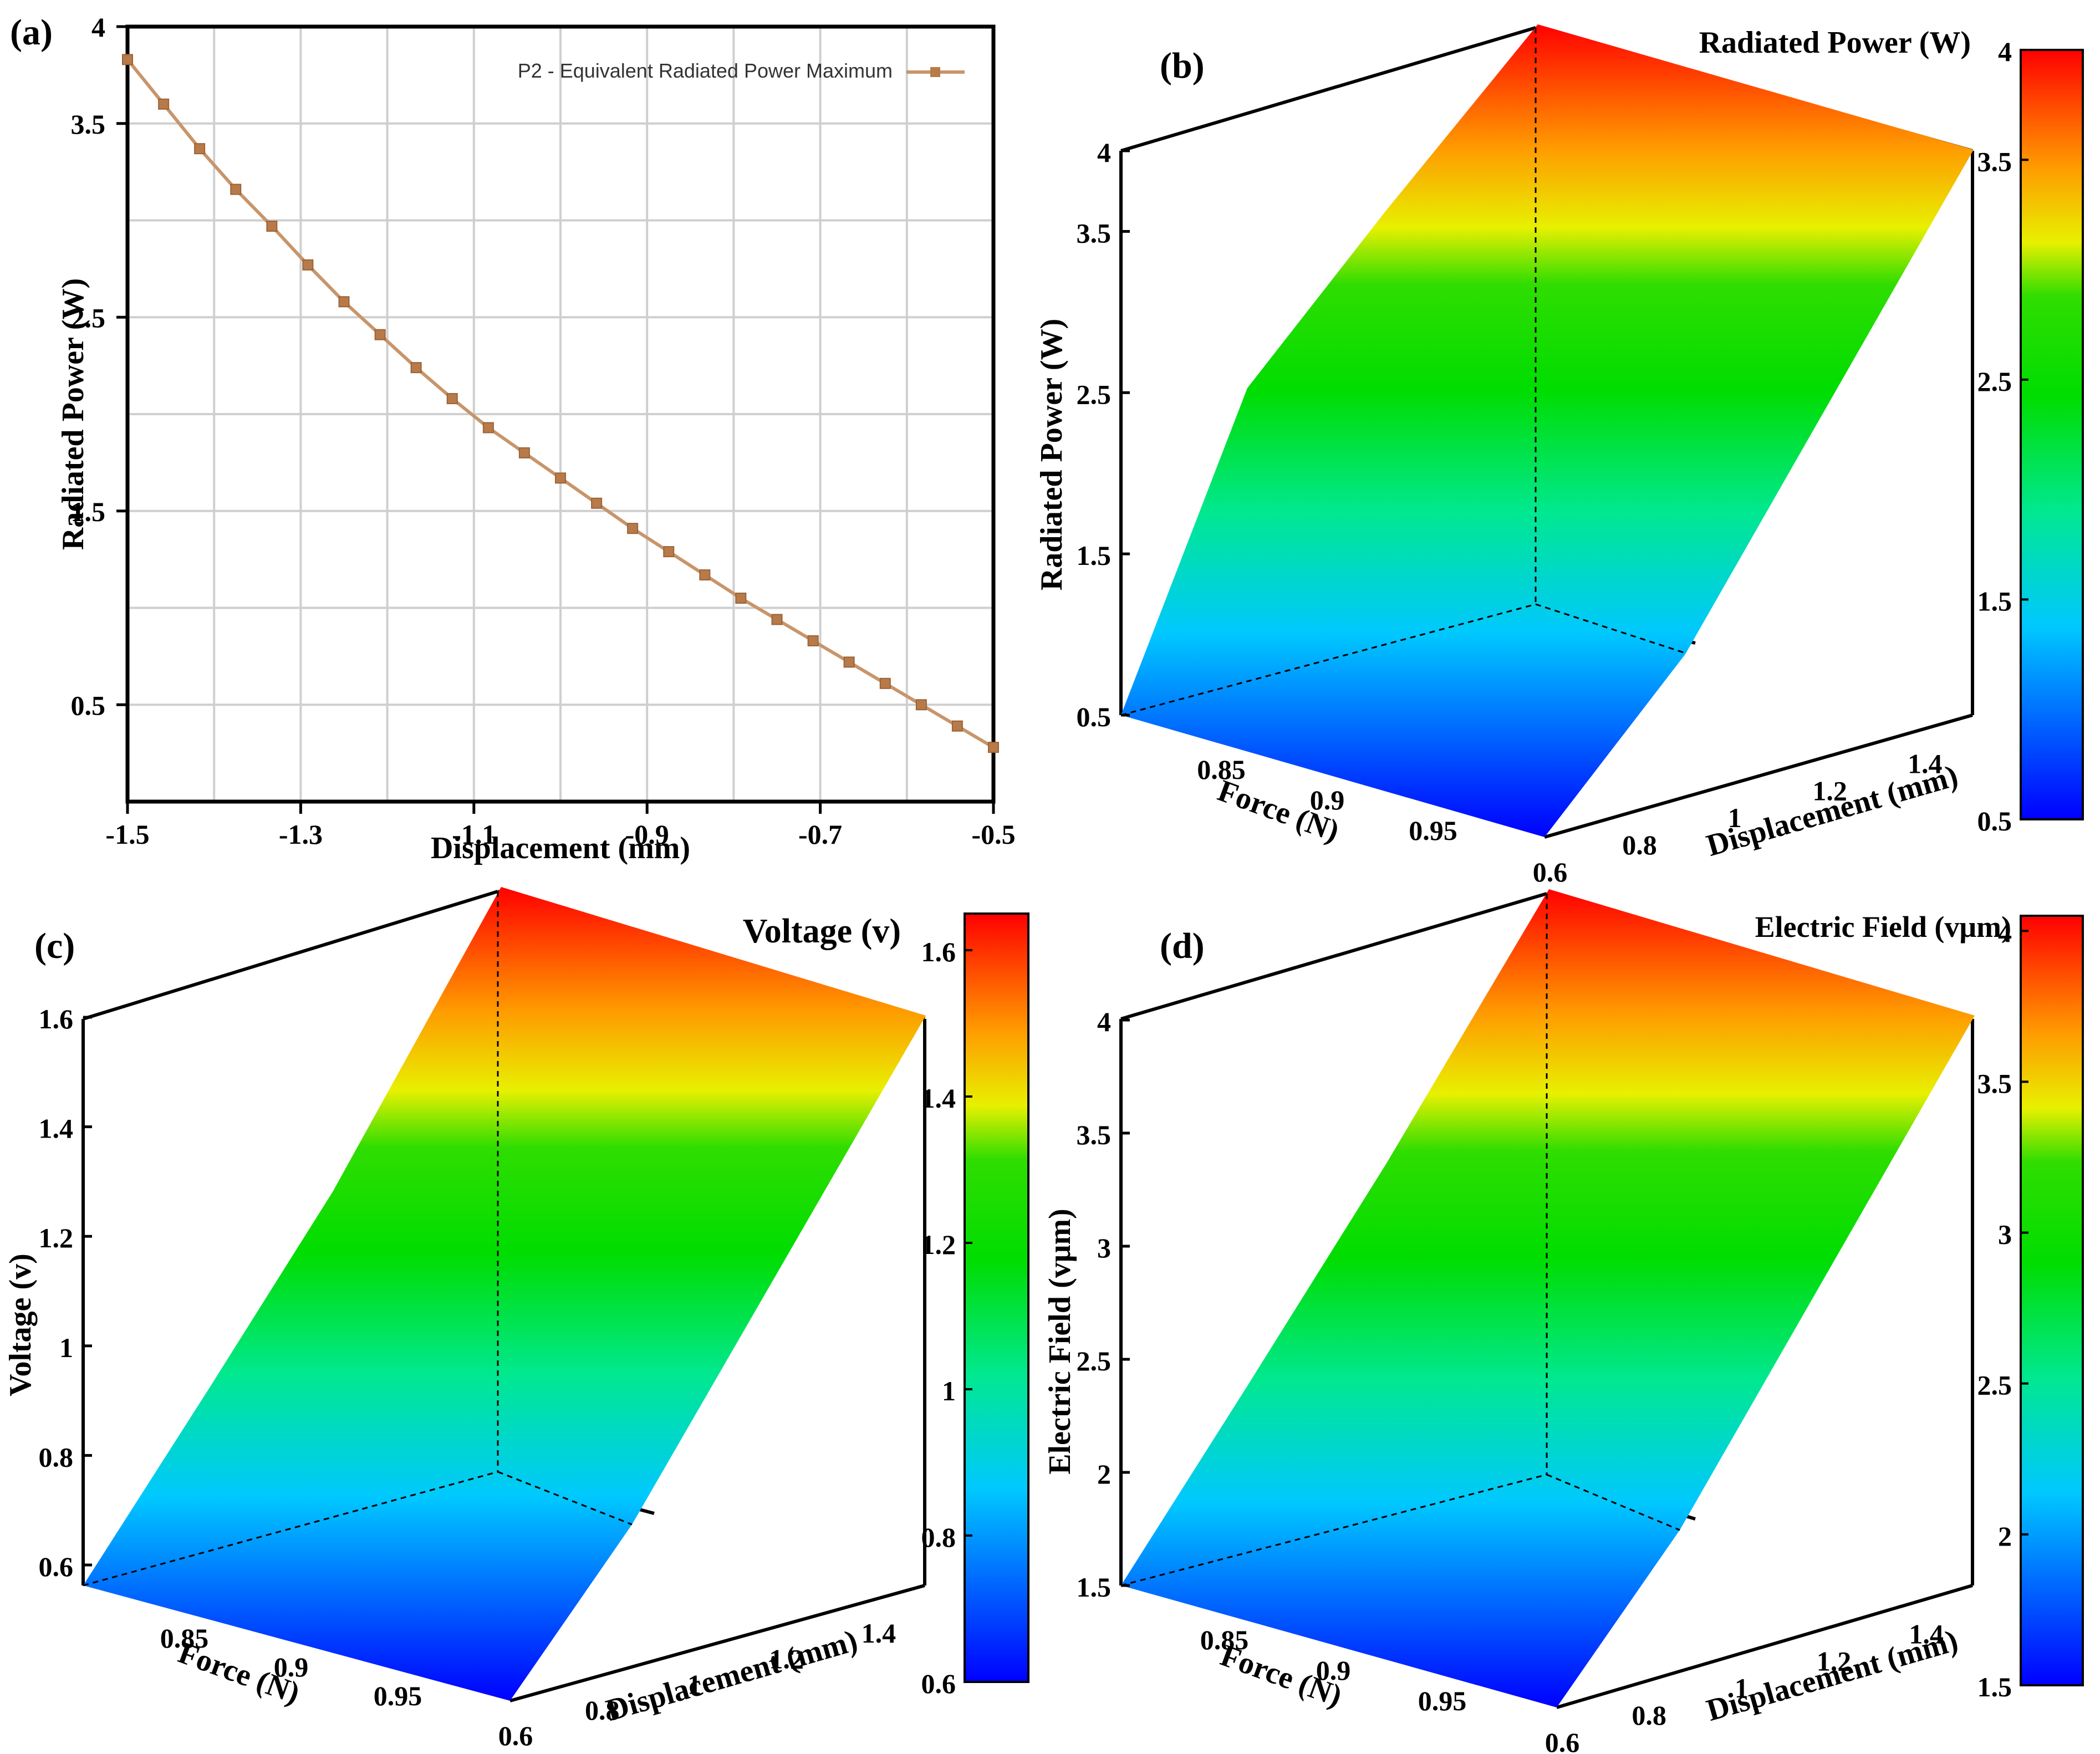 The height and width of the screenshot is (1754, 2100). I want to click on z-axis-label: Electric Field (vμm), so click(1060, 1342).